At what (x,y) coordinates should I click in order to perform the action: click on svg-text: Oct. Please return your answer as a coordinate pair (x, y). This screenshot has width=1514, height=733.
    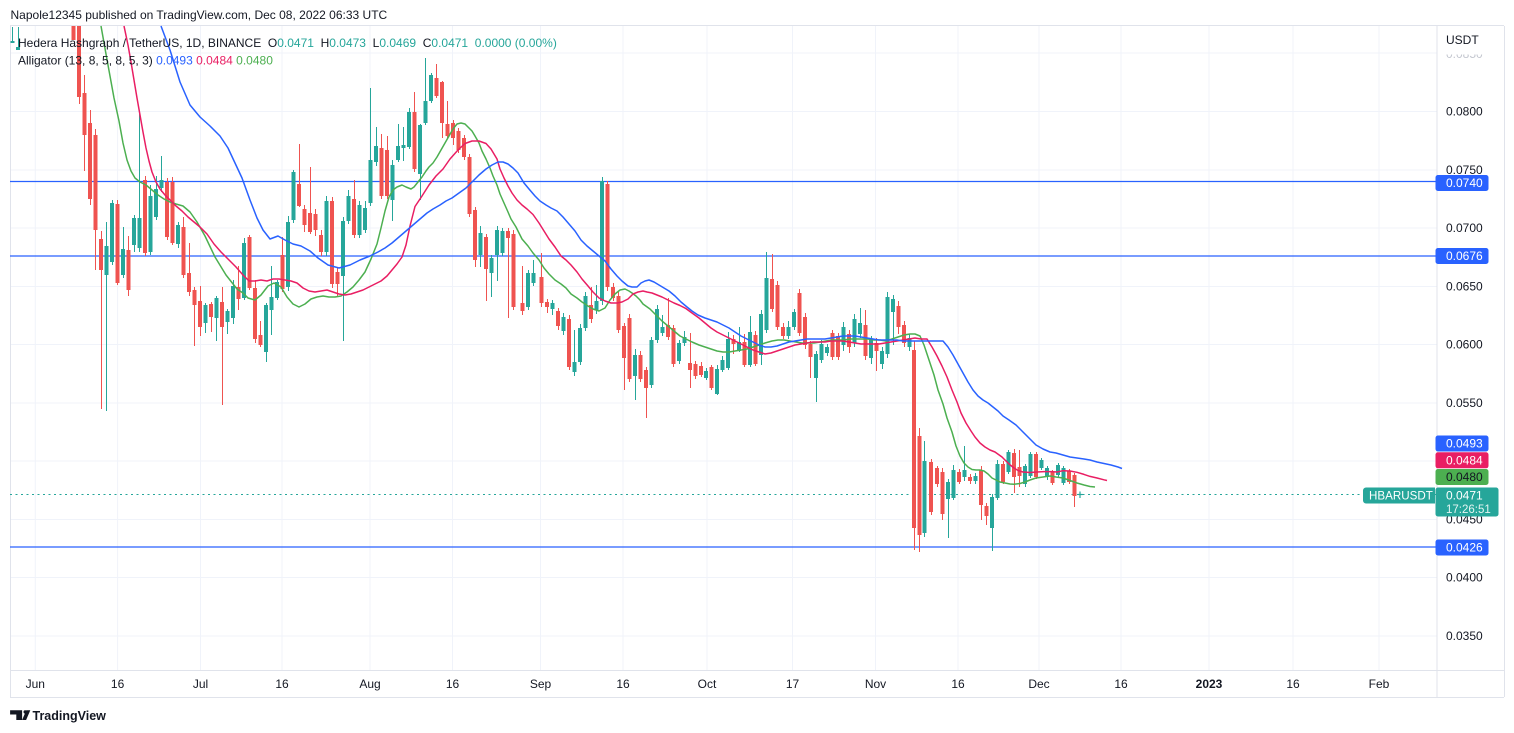
    Looking at the image, I should click on (707, 684).